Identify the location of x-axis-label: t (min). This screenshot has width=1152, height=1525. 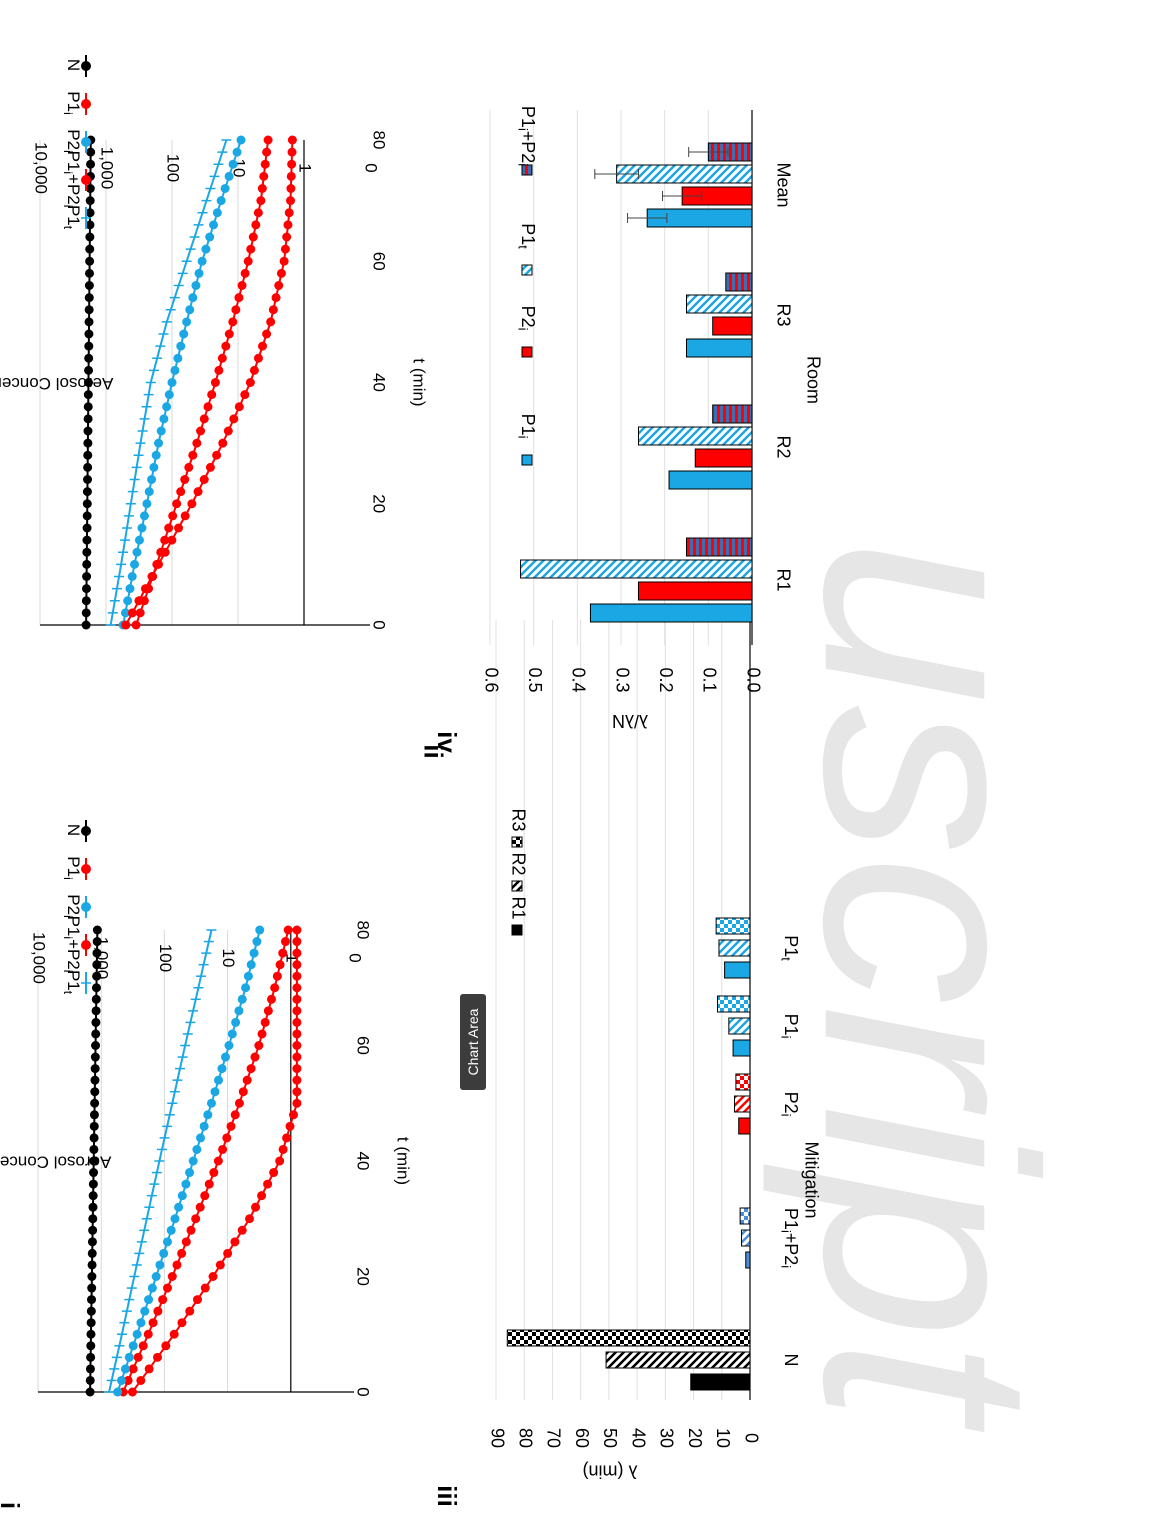
(403, 1161).